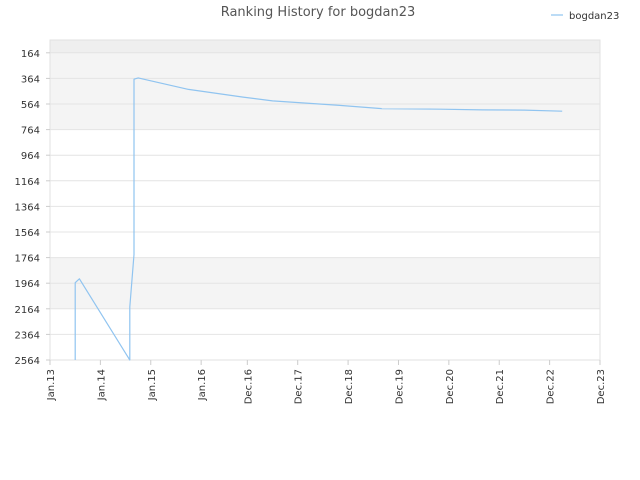 This screenshot has width=640, height=480. Describe the element at coordinates (450, 386) in the screenshot. I see `x-tick-label: Dec.20` at that location.